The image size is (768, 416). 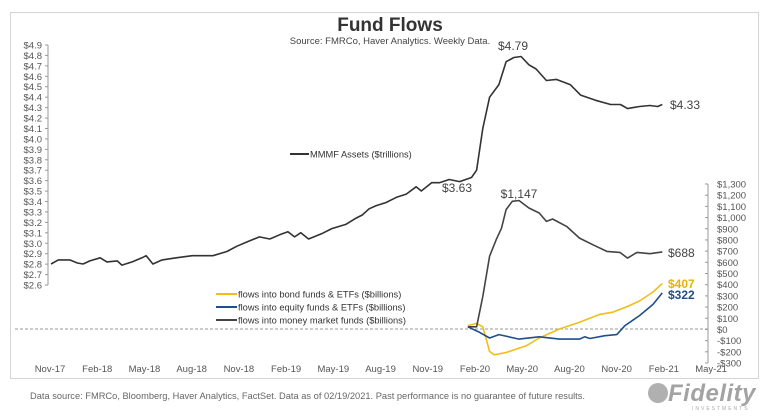 What do you see at coordinates (33, 66) in the screenshot?
I see `left-axis-tick-label: $4.7` at bounding box center [33, 66].